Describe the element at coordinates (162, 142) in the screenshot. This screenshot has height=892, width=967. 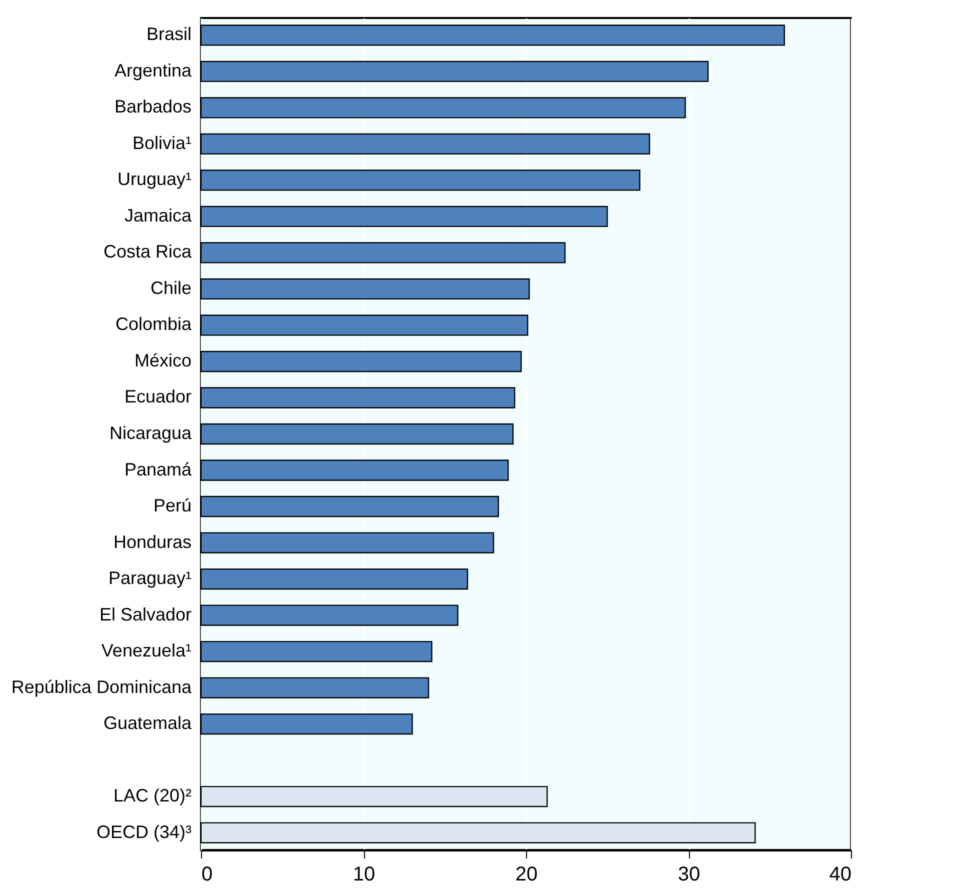
I see `y-tick-label: Bolivia¹` at that location.